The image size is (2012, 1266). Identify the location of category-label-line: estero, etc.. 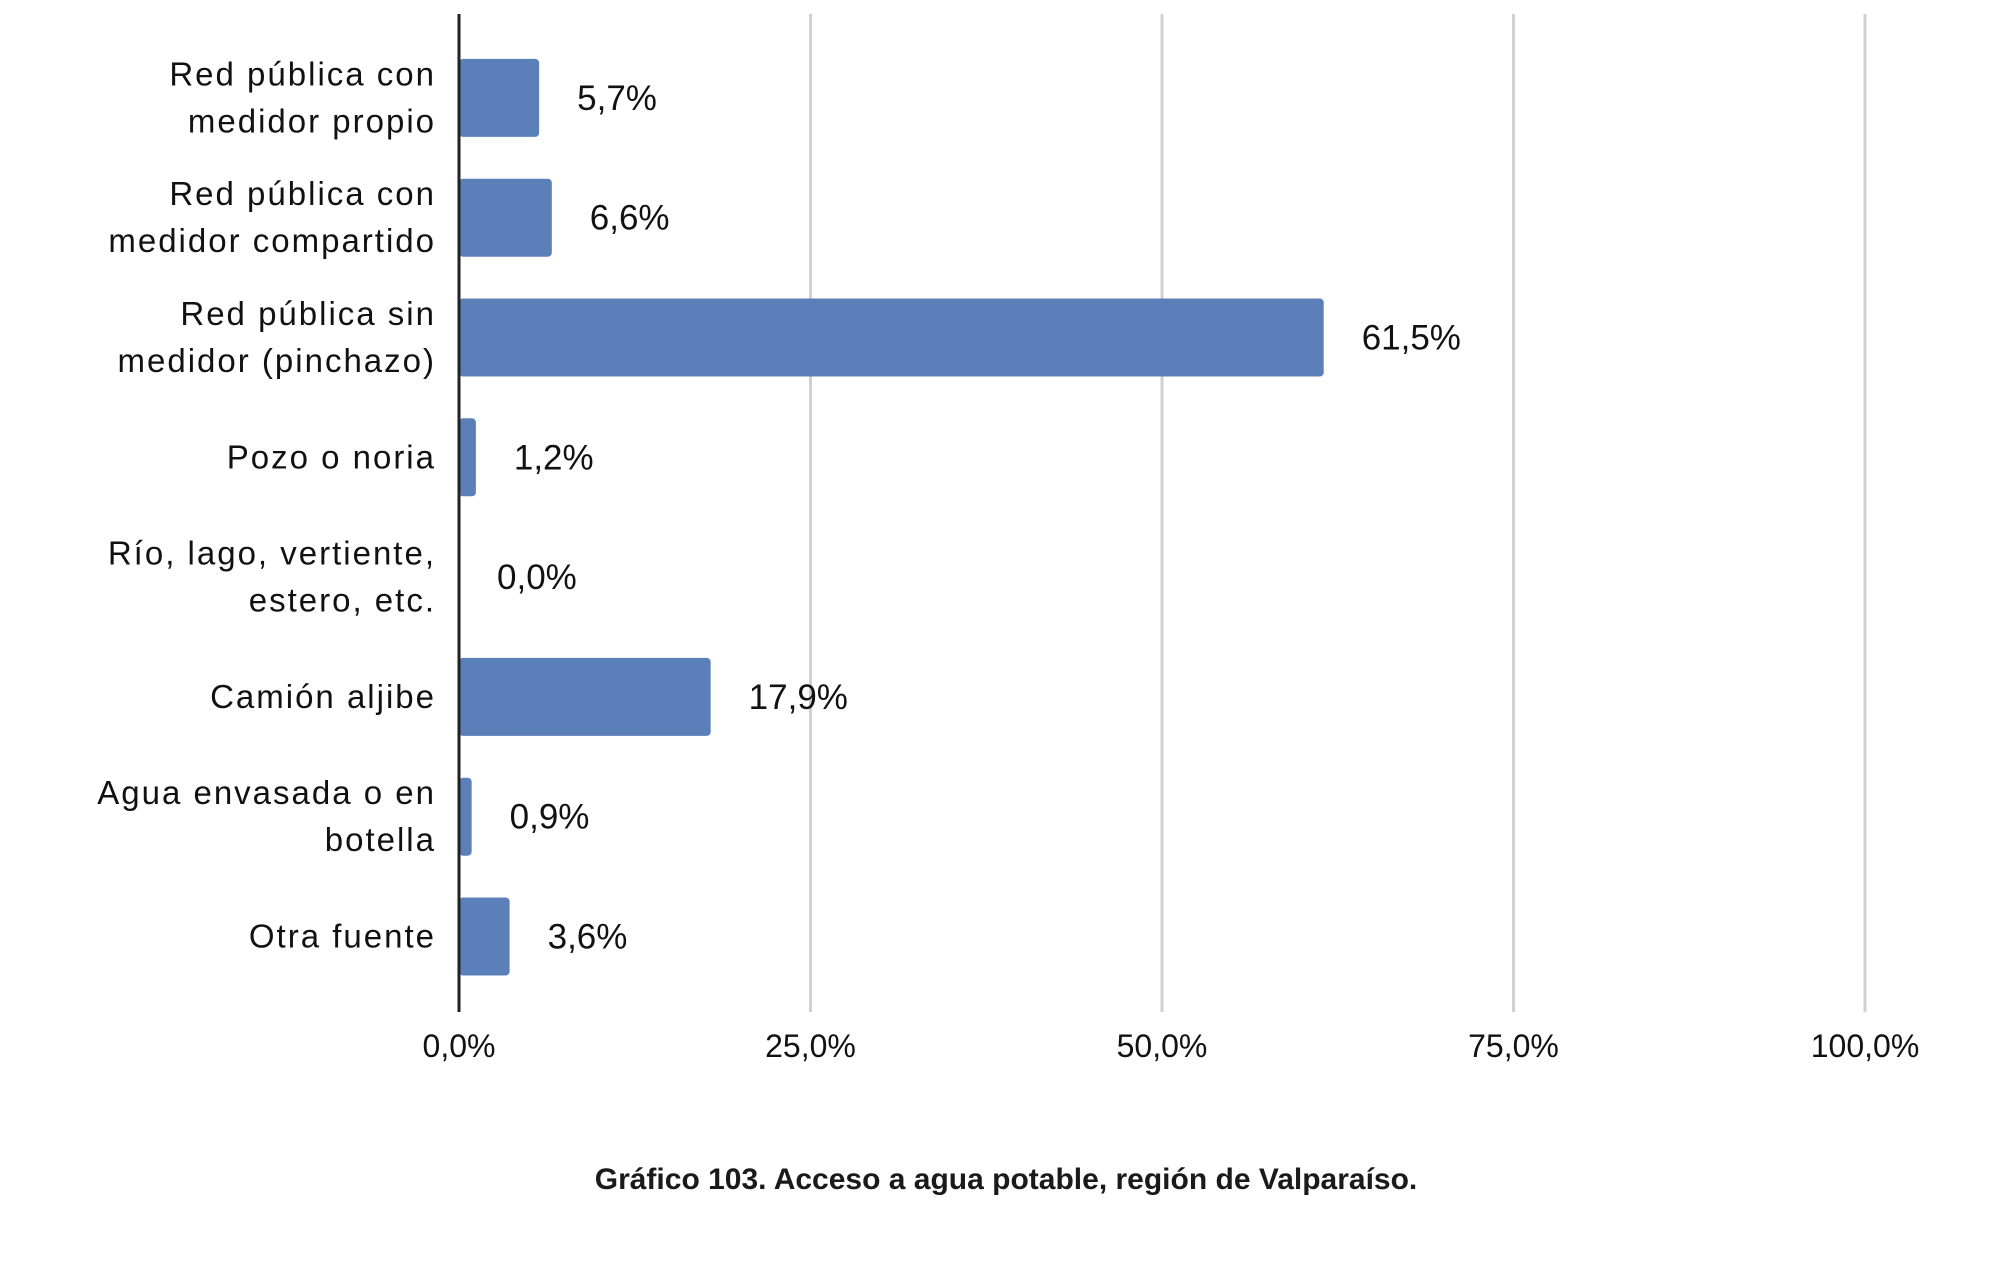
(342, 600).